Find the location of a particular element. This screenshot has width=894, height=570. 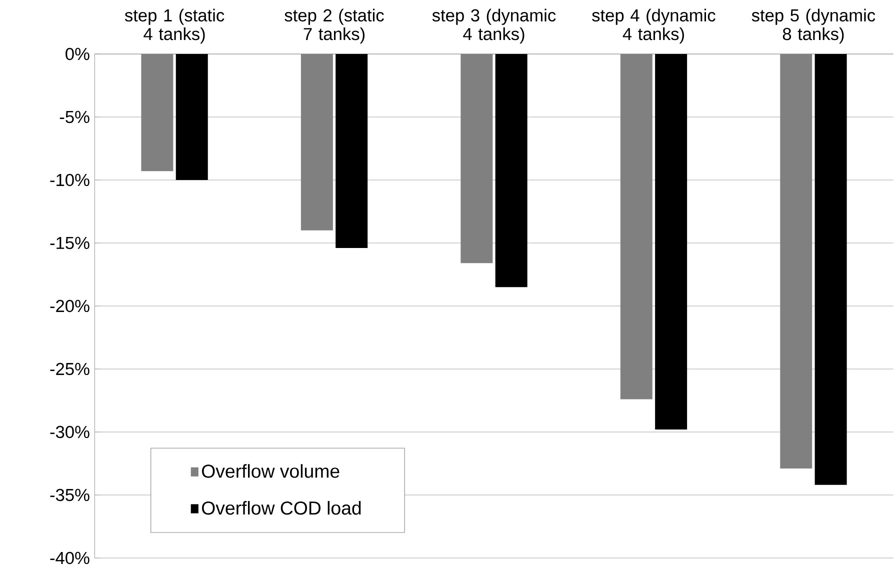

x-tick-label: step 4 (dynamic 4 tanks) is located at coordinates (654, 26).